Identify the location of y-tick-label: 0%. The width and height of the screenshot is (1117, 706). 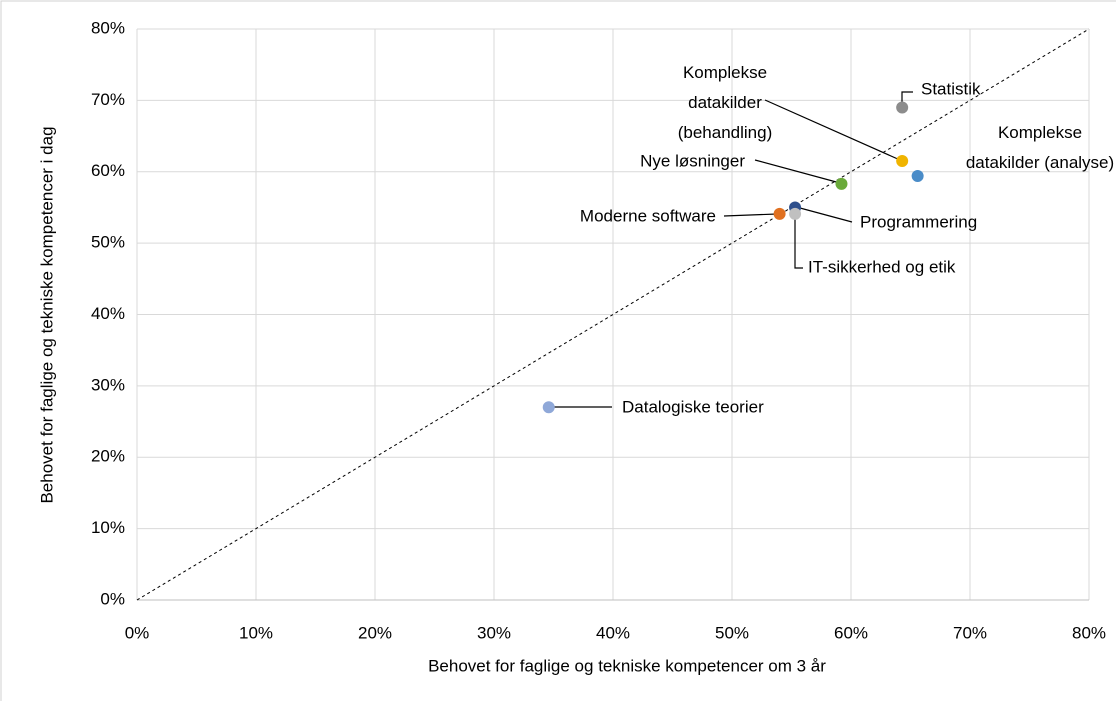
(112, 598).